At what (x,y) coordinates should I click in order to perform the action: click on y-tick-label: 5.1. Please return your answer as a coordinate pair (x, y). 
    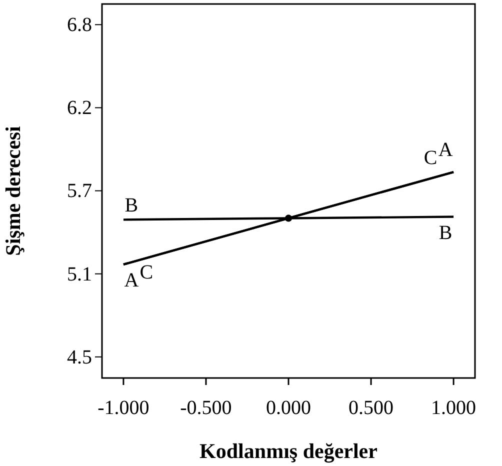
    Looking at the image, I should click on (79, 274).